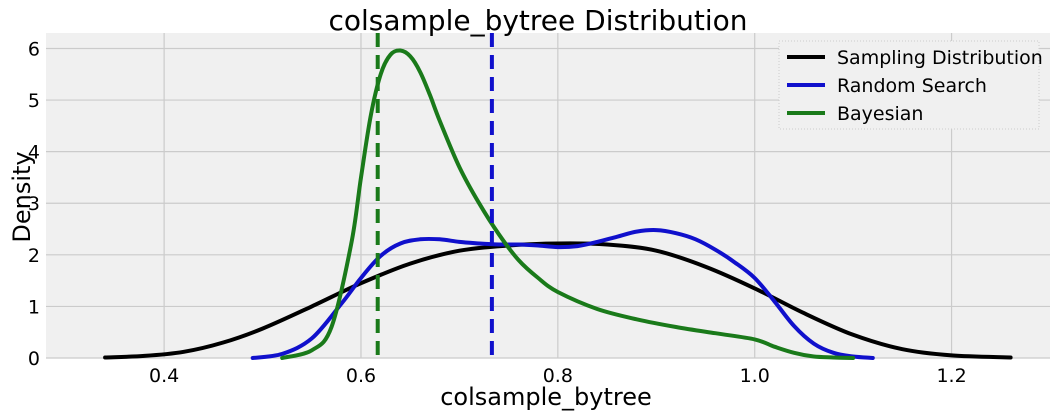  I want to click on legend-label: Sampling Distribution, so click(940, 58).